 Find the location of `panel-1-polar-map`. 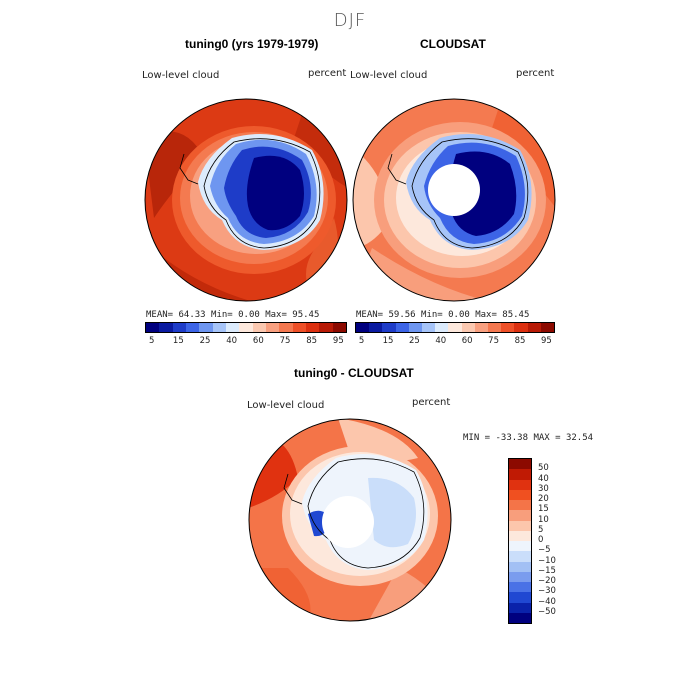

panel-1-polar-map is located at coordinates (246, 200).